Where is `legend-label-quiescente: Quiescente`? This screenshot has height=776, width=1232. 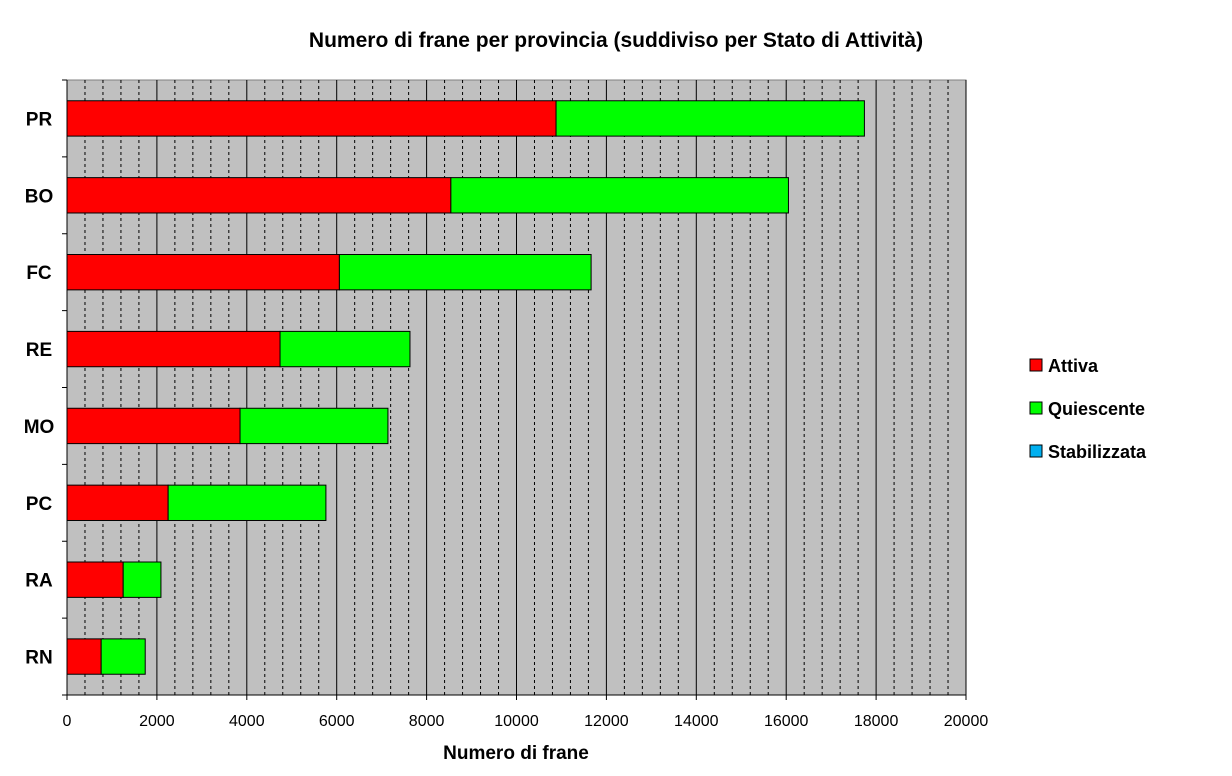 legend-label-quiescente: Quiescente is located at coordinates (1096, 409).